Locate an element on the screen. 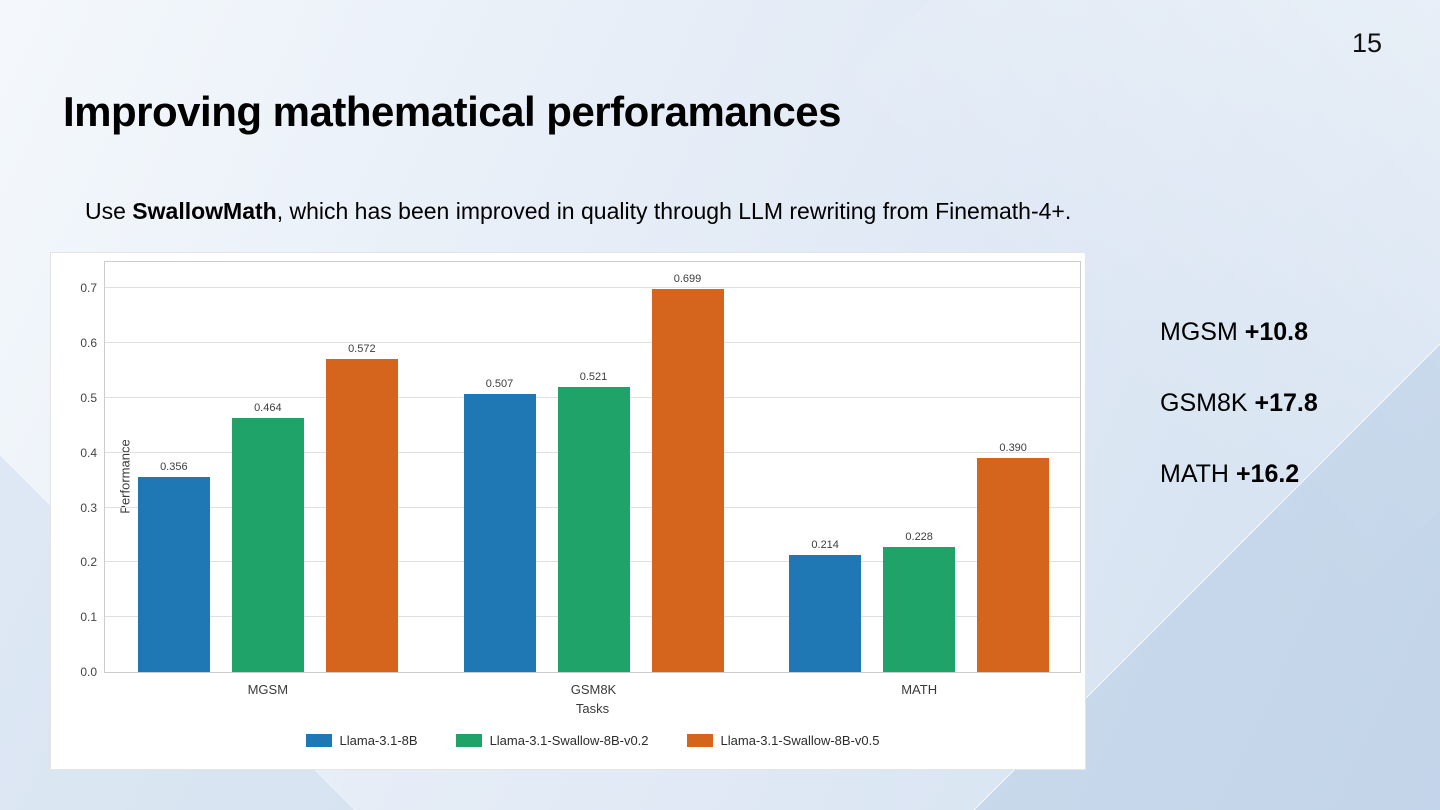 The height and width of the screenshot is (810, 1440). legend-label: Llama-3.1-Swallow-8B-v0.5 is located at coordinates (800, 740).